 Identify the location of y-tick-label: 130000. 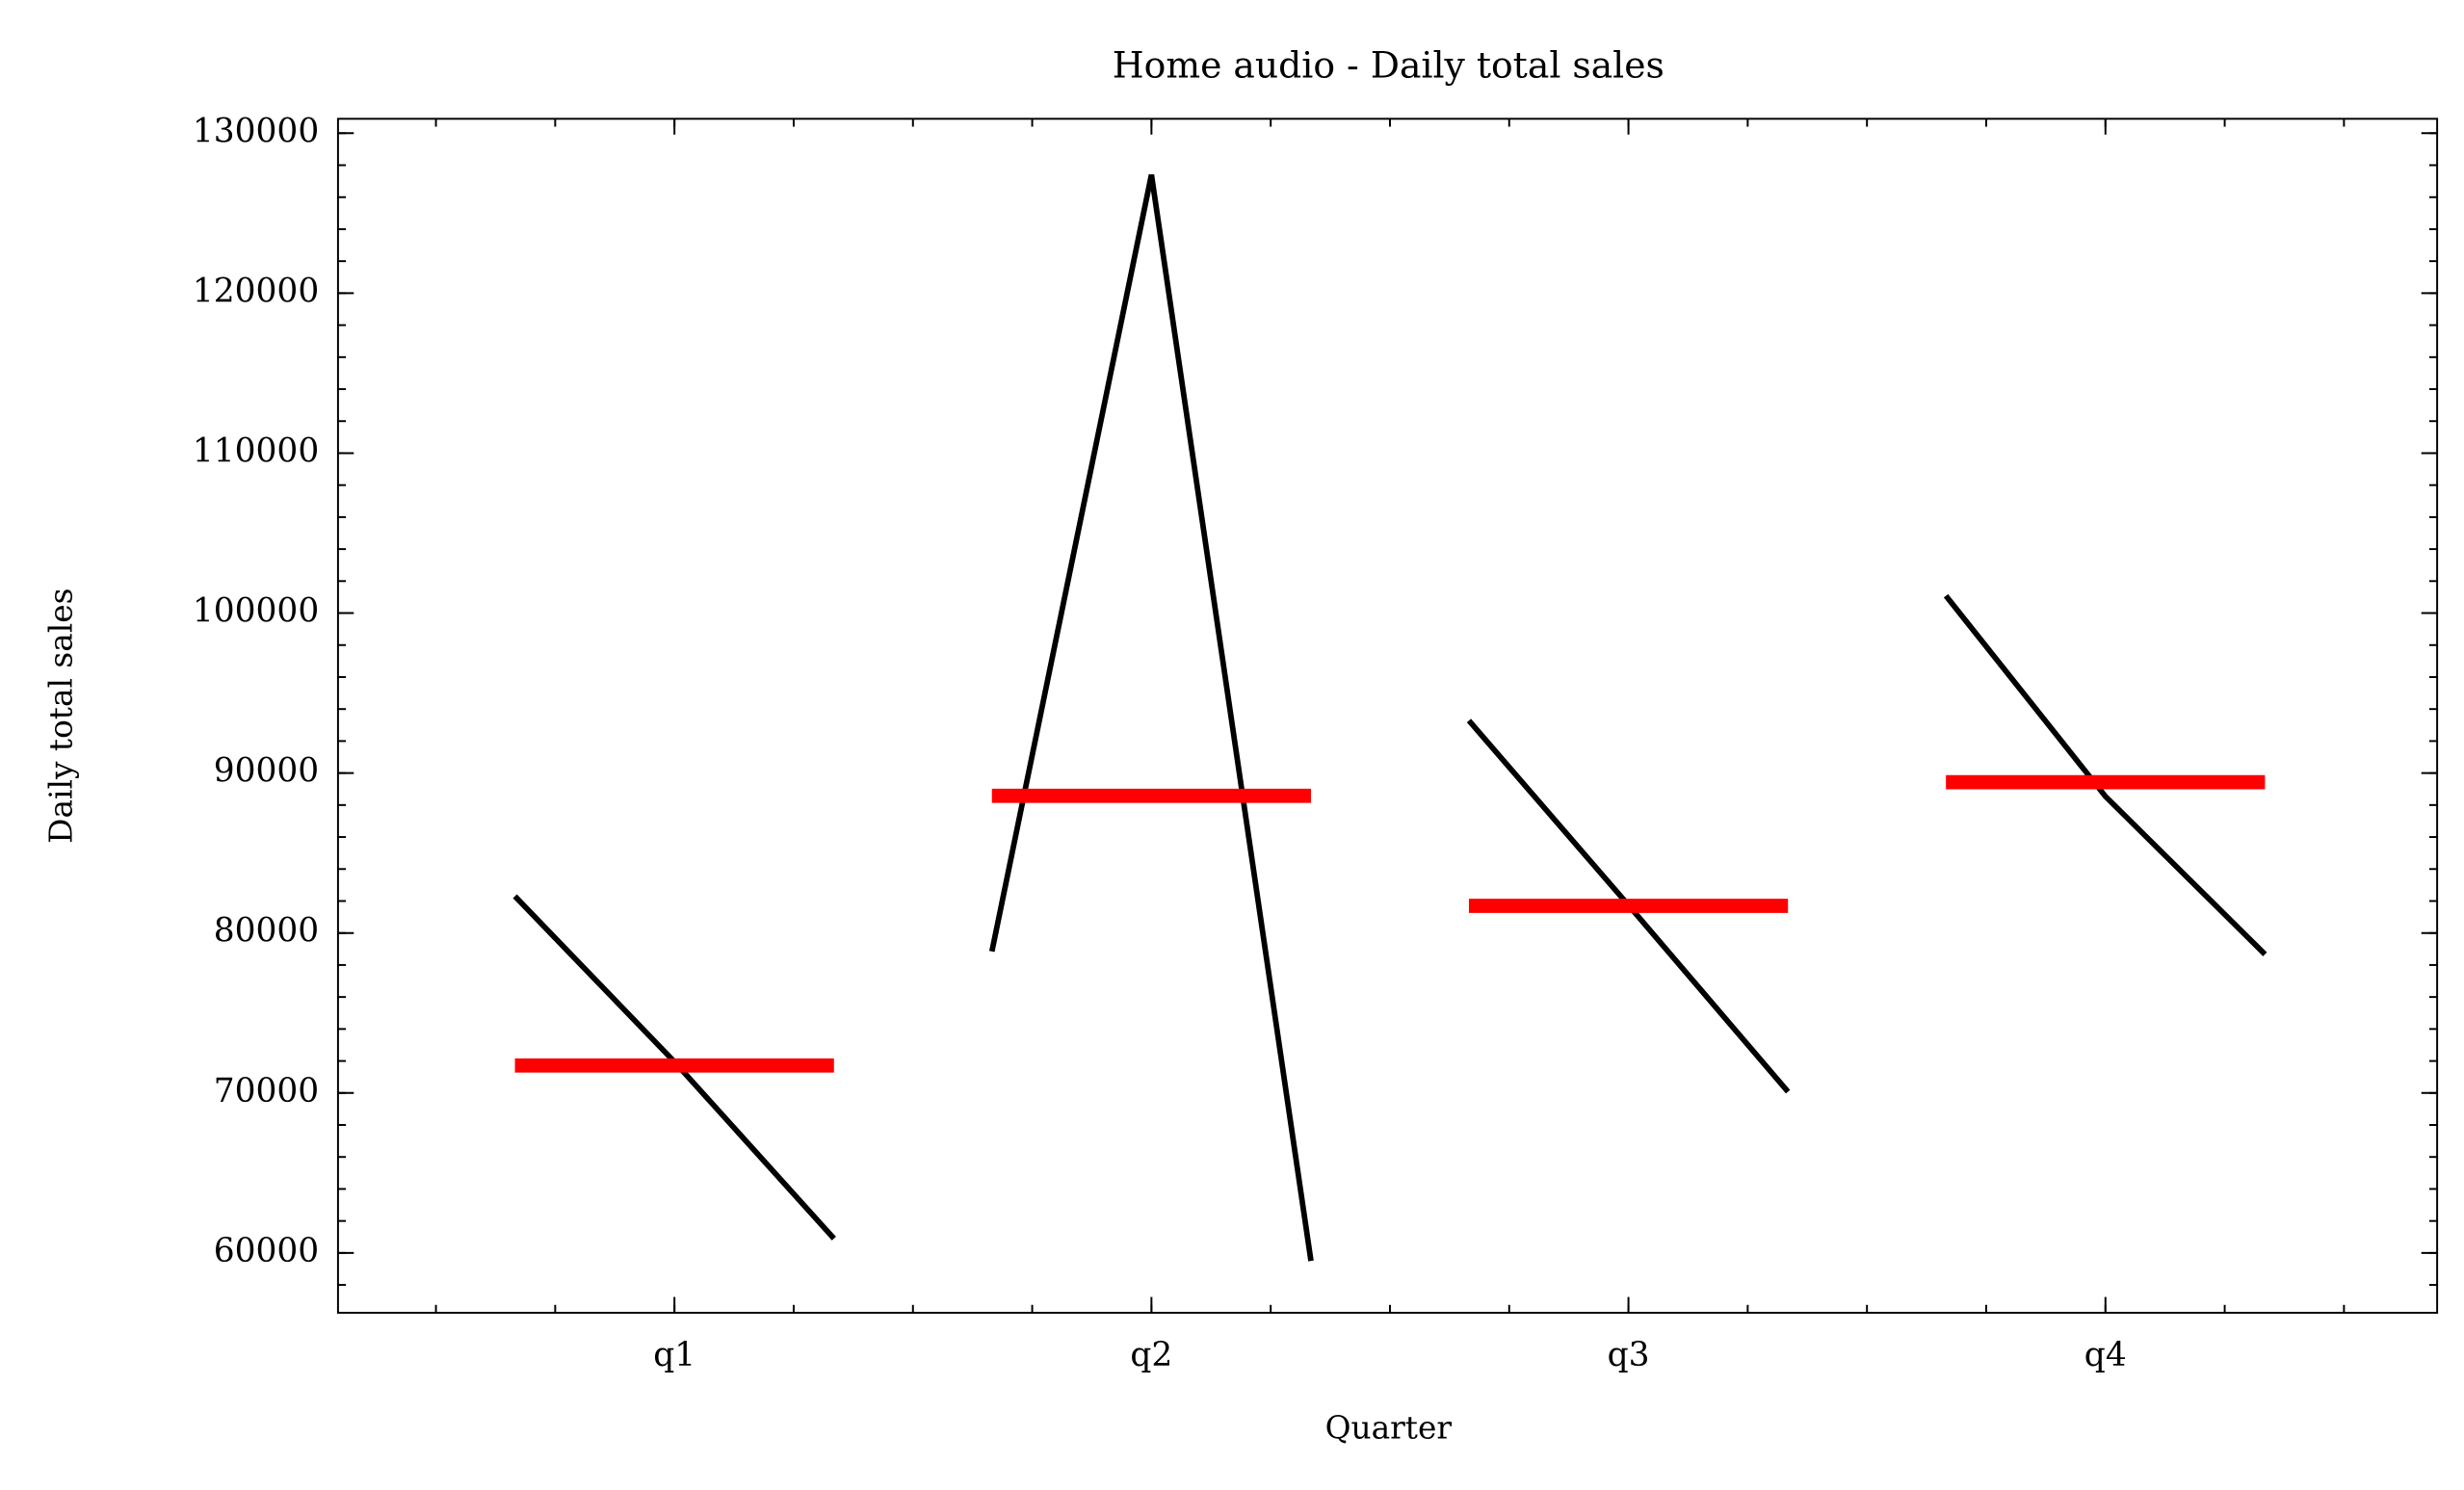
(256, 131).